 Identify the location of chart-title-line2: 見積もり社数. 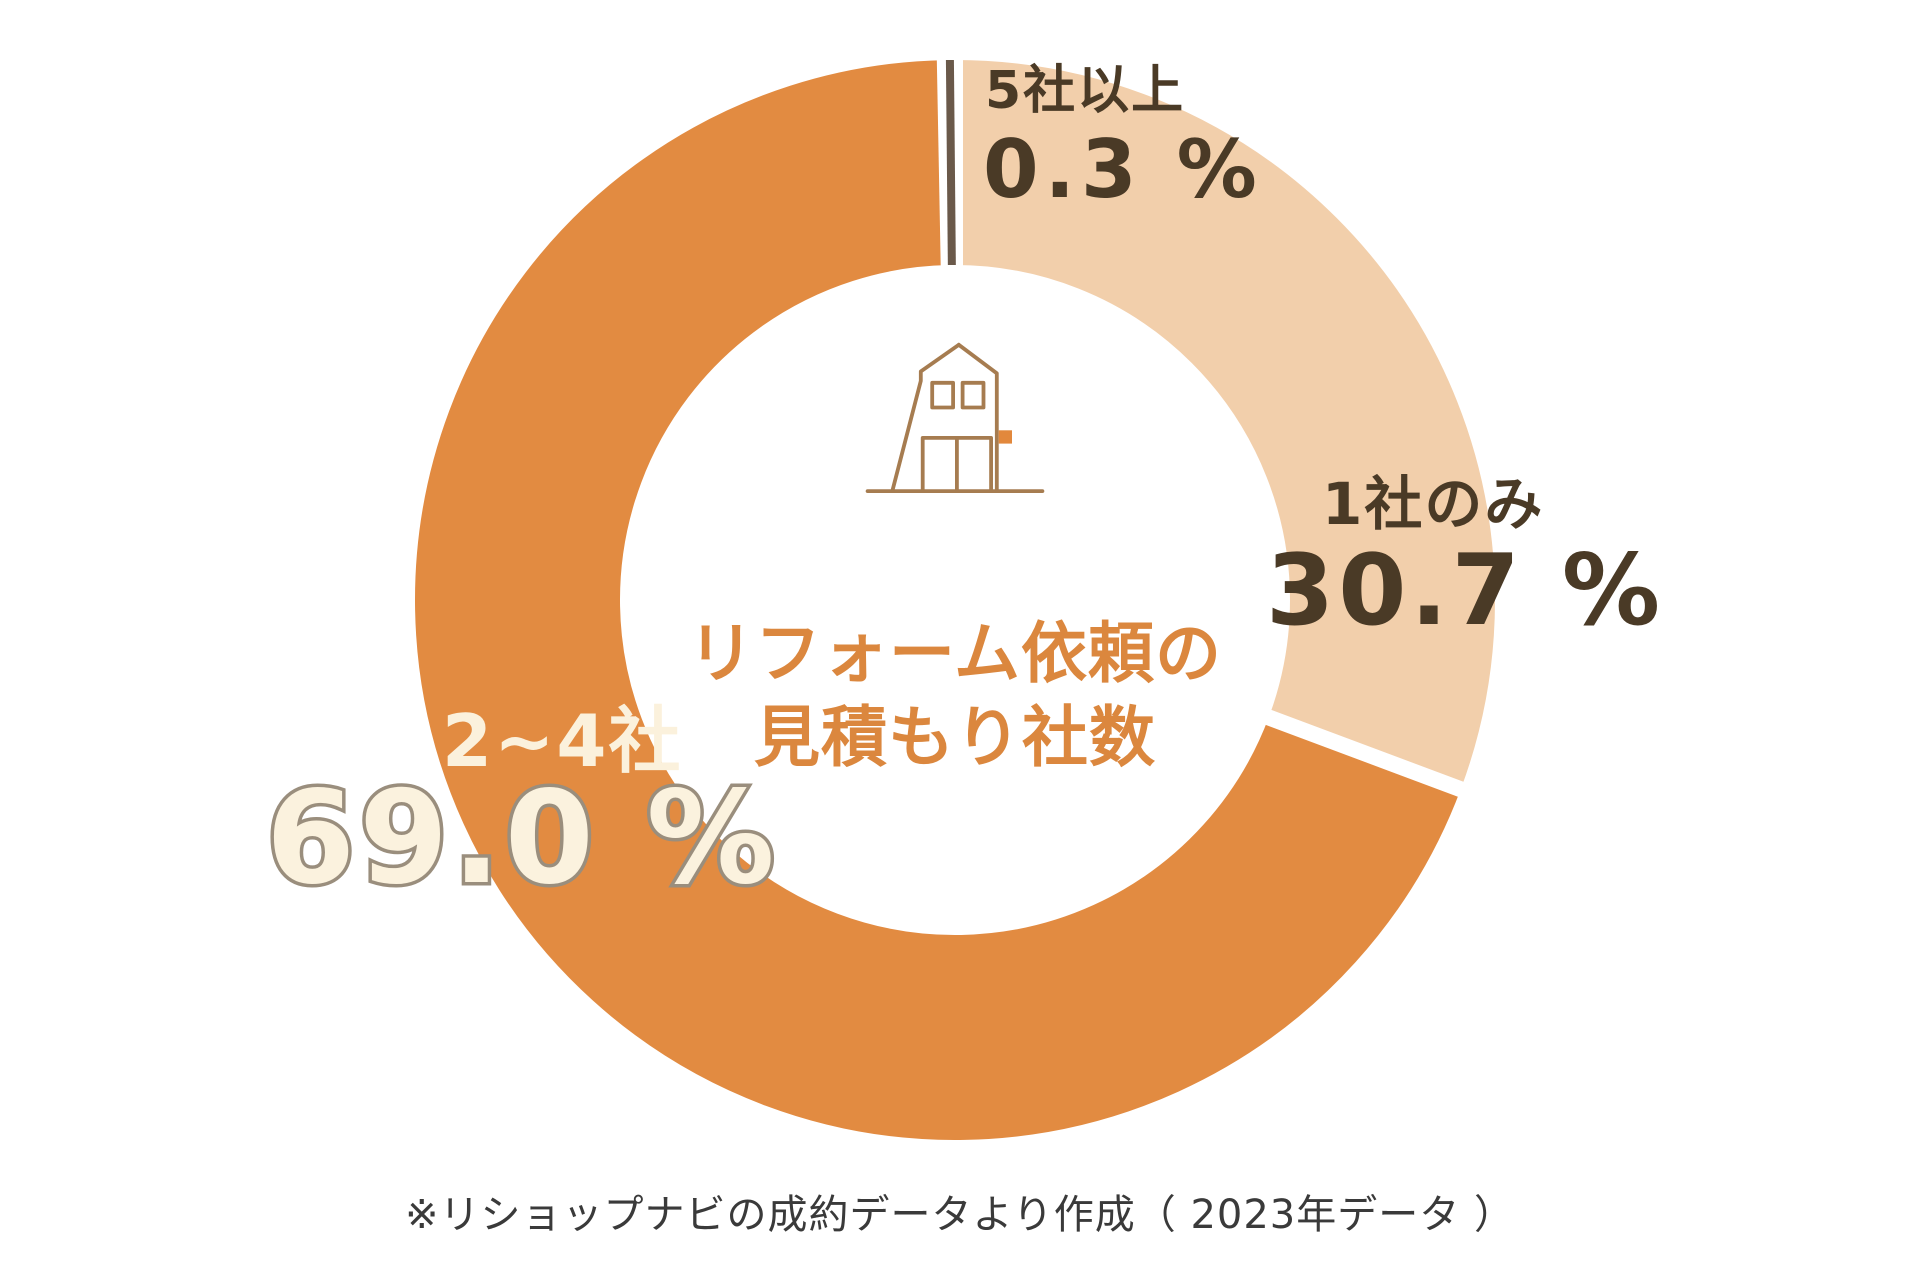
(955, 738).